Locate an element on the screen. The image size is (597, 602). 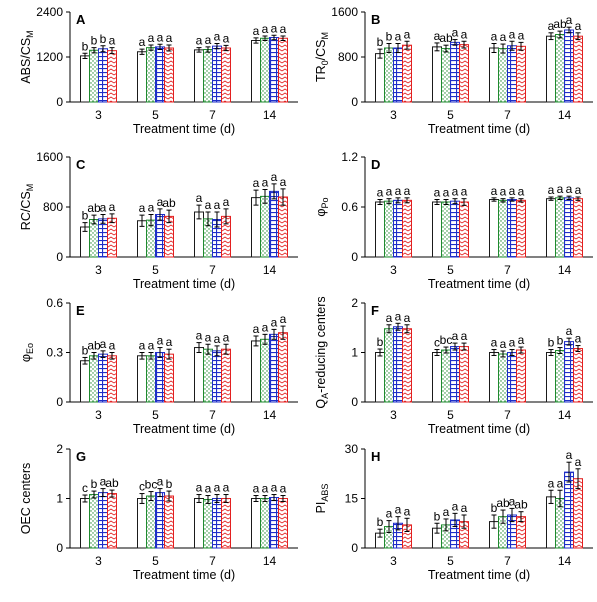
y-axis-label-text: OEC centers is located at coordinates (26, 499).